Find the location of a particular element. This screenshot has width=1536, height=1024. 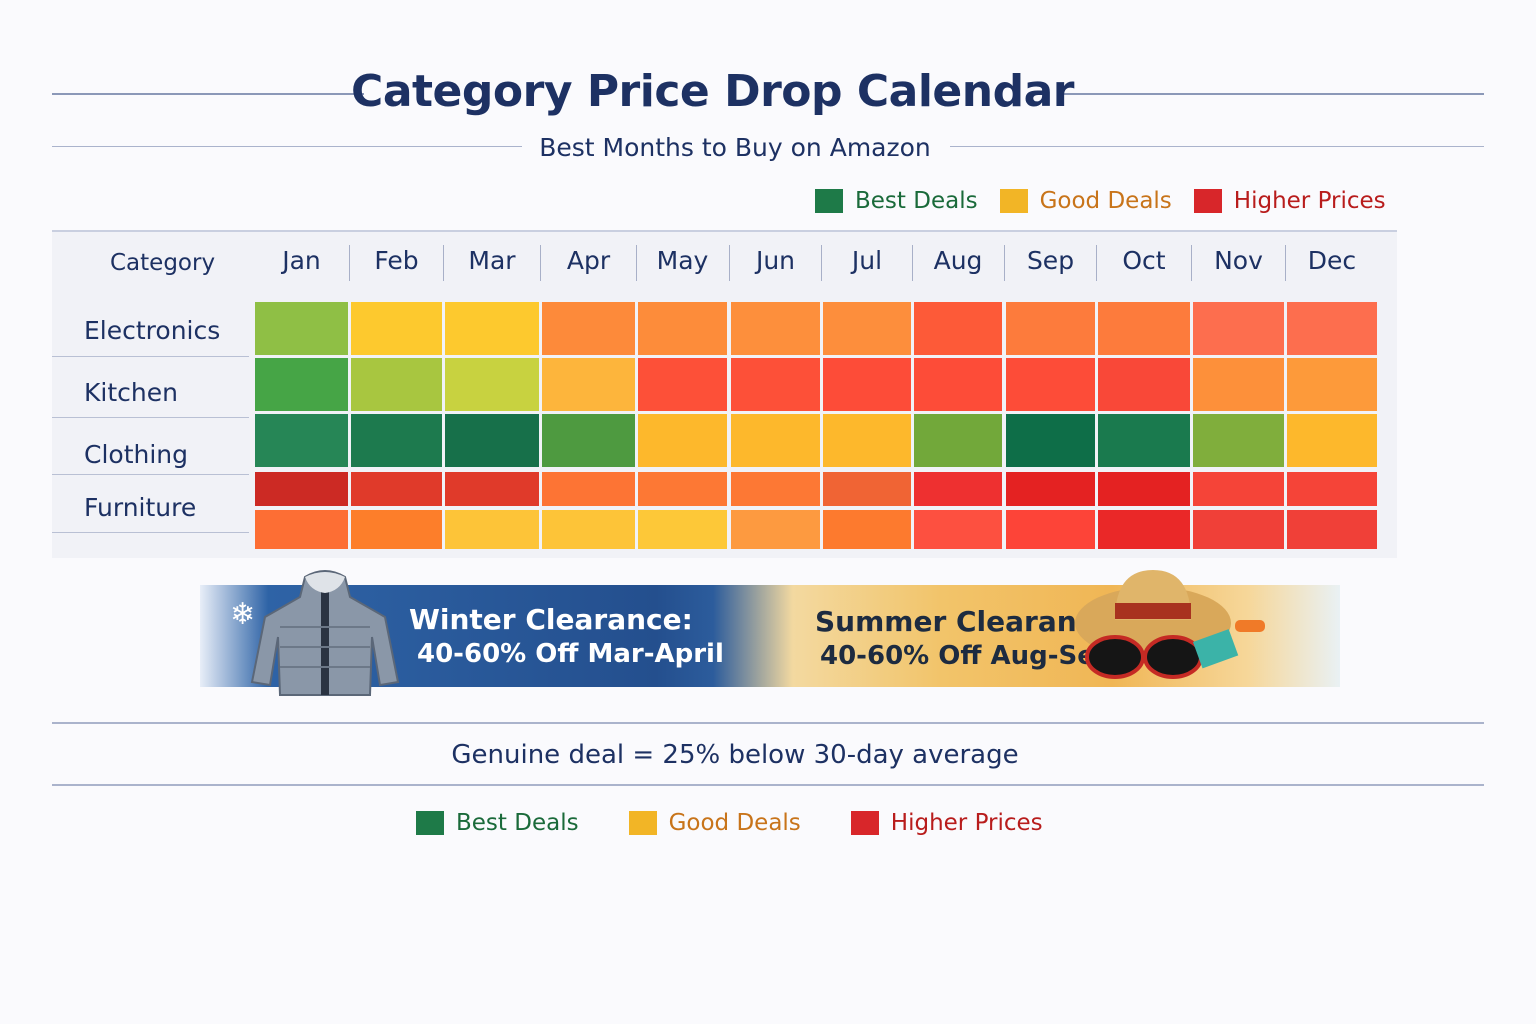

heatmap-cell-furniture-may is located at coordinates (682, 489).